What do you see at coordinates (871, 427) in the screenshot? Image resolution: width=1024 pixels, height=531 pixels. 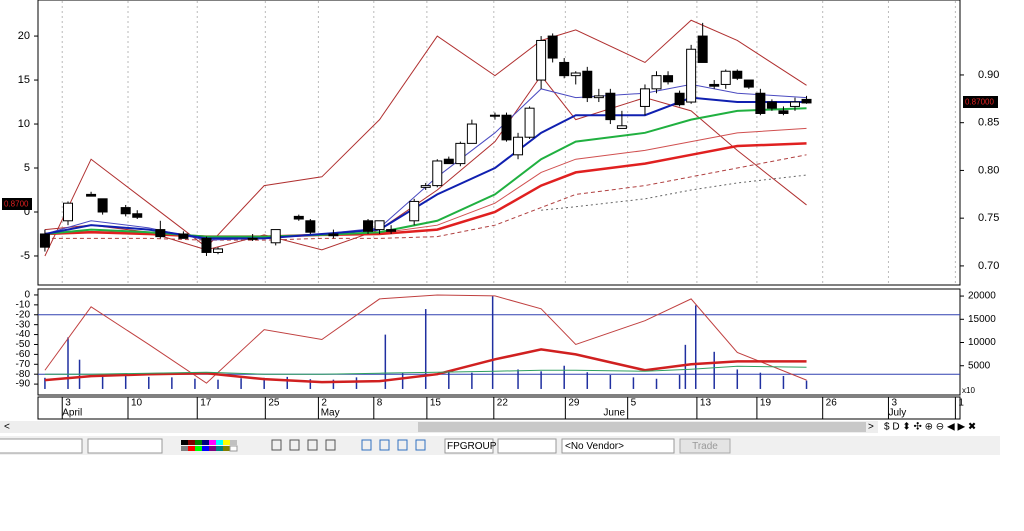 I see `scroll-right: >` at bounding box center [871, 427].